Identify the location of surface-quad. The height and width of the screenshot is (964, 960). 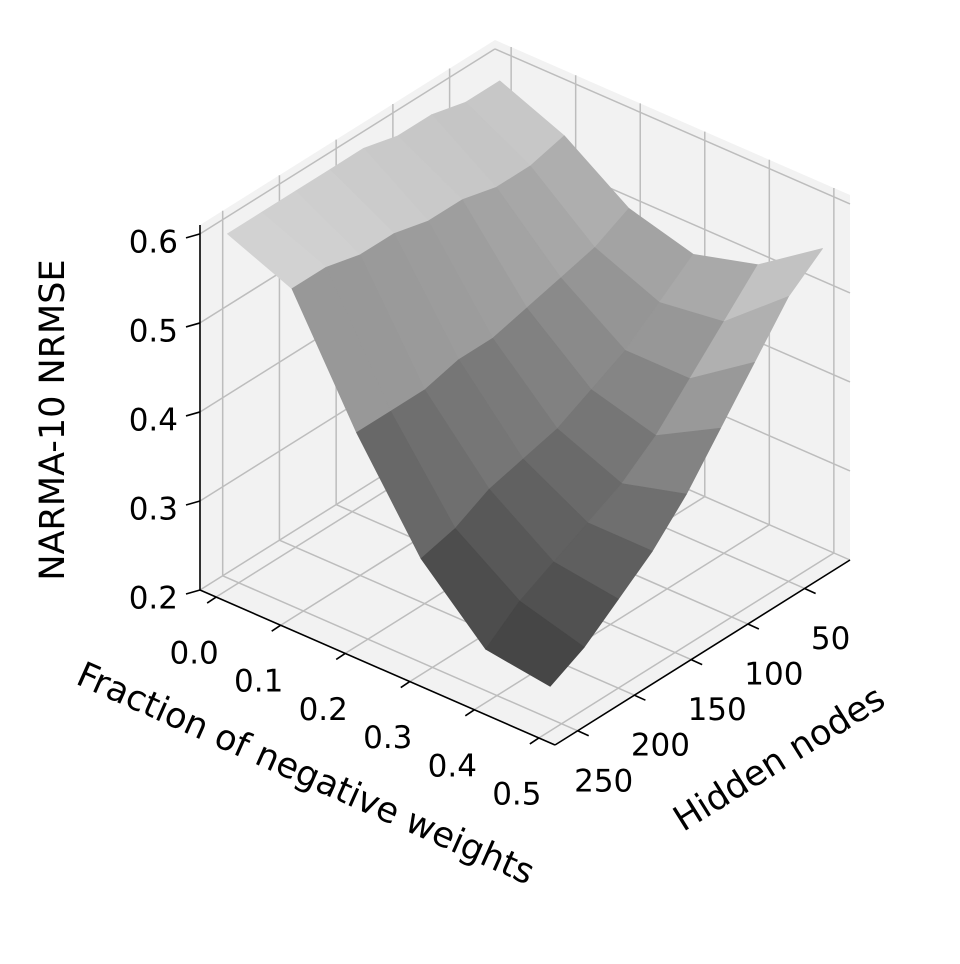
(535, 643).